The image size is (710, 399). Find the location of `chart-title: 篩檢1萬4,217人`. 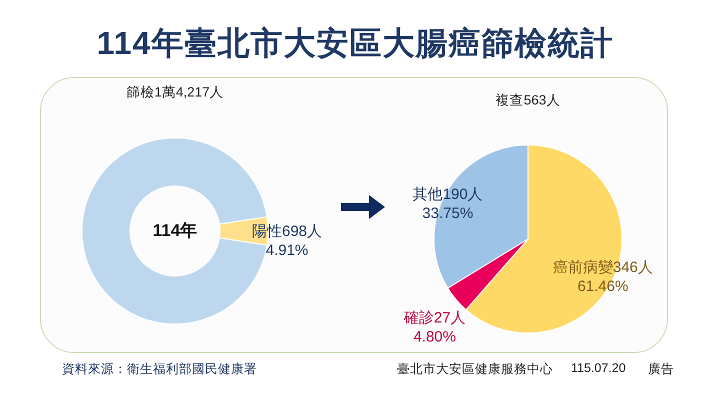

chart-title: 篩檢1萬4,217人 is located at coordinates (175, 92).